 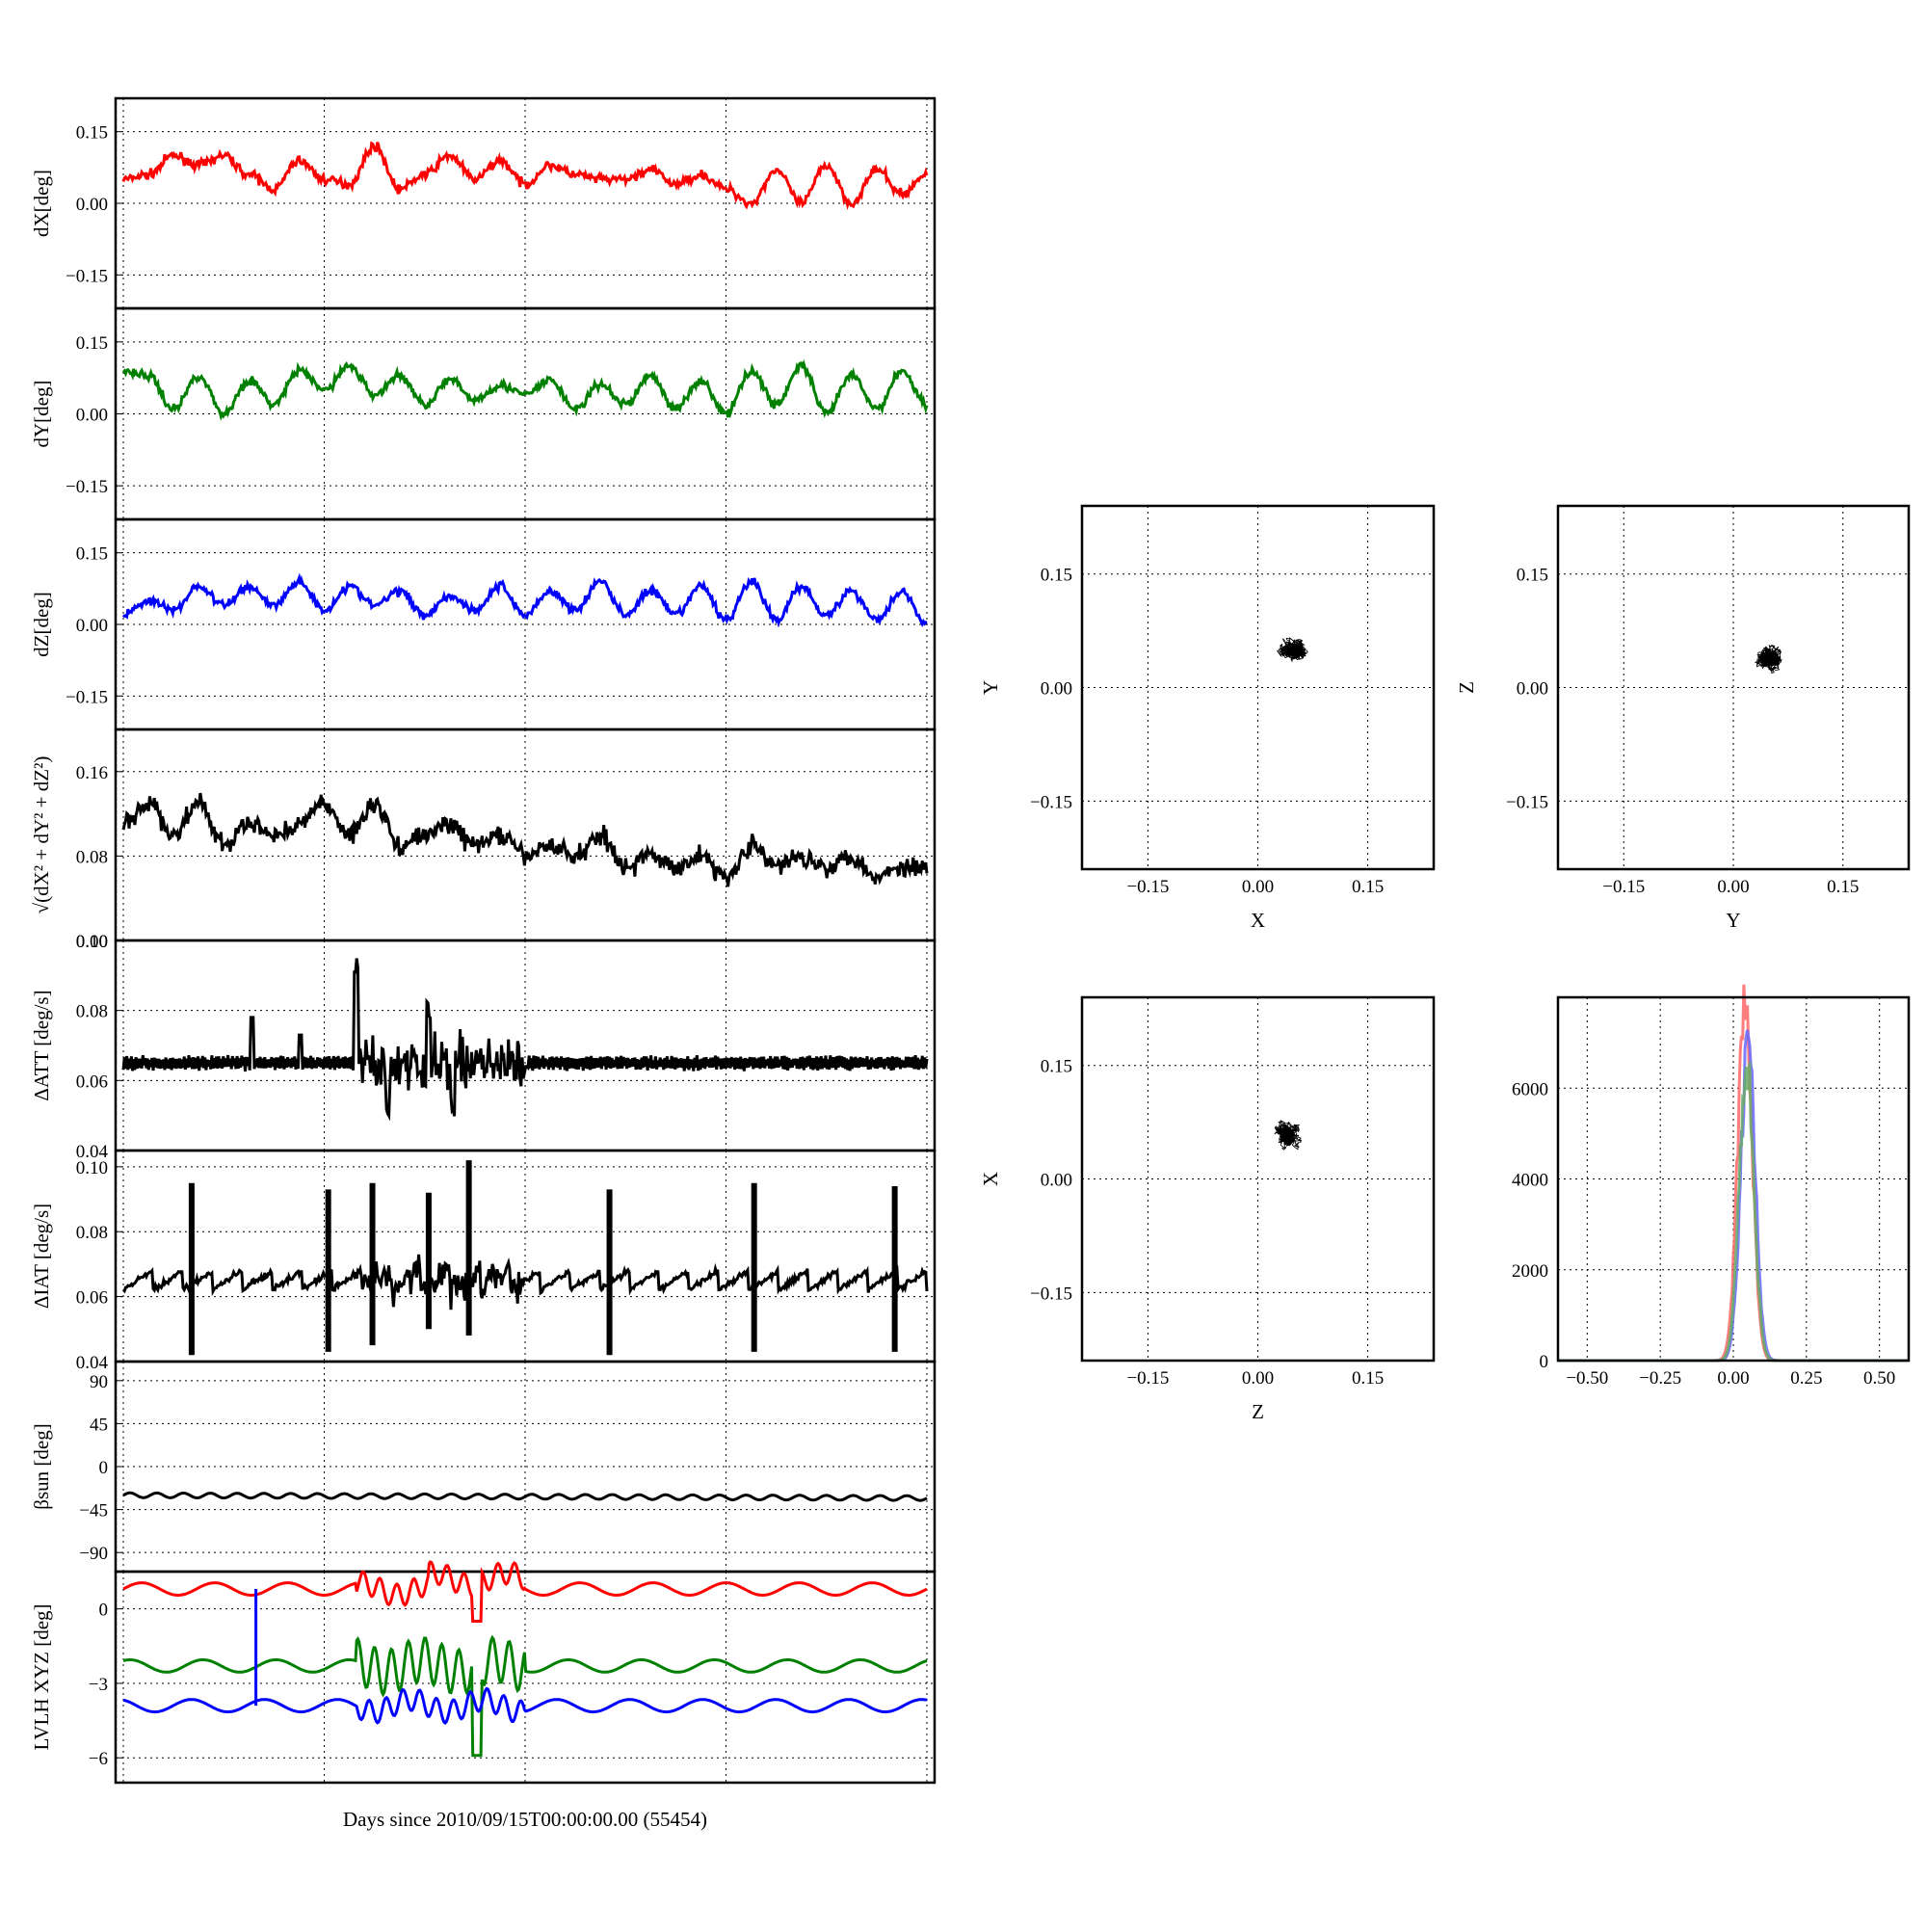 I want to click on lvlh-panel: 0 −3 −6 LVLH XYZ [deg], so click(x=483, y=1672).